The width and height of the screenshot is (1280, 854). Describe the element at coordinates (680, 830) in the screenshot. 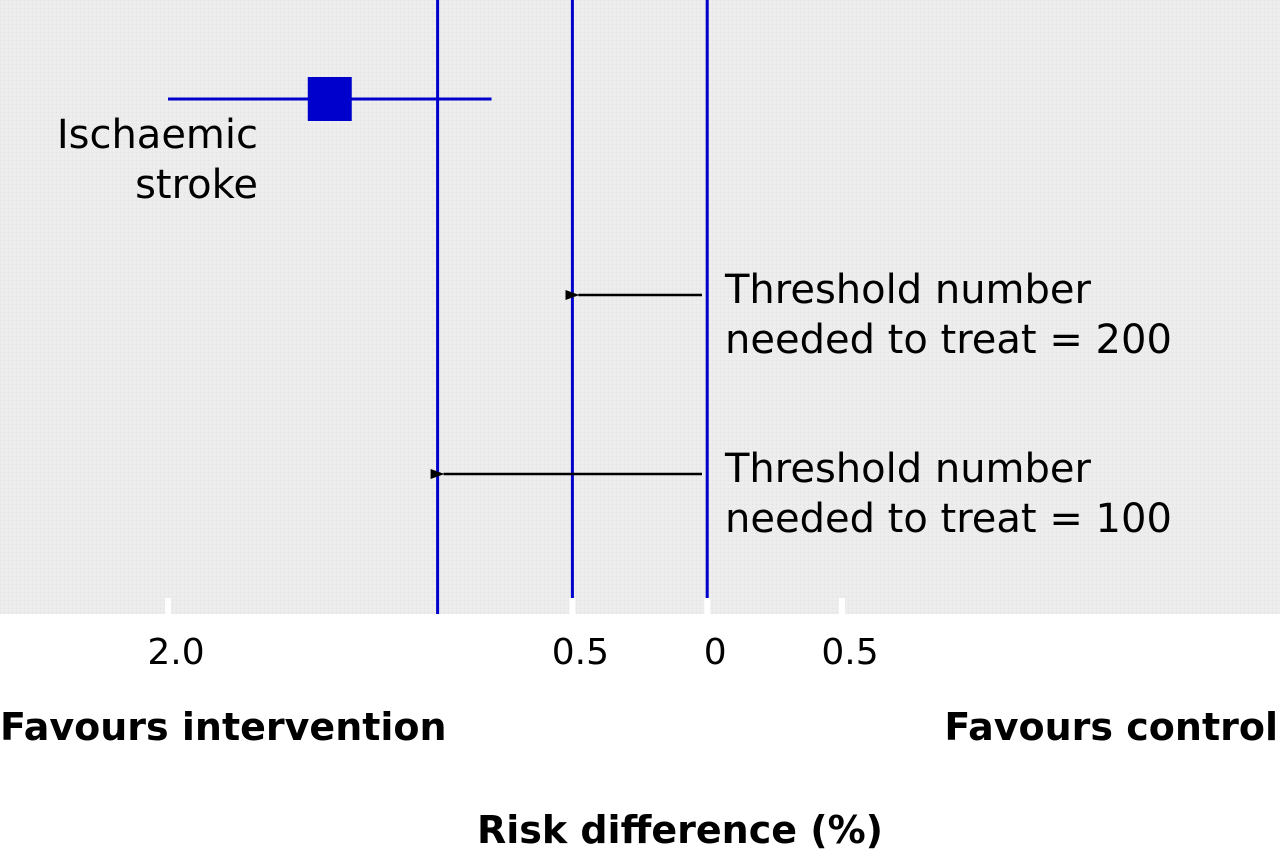

I see `x-axis-title: Risk difference (%)` at that location.